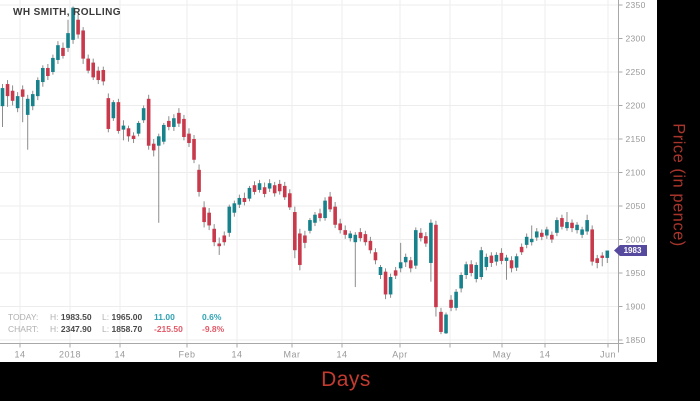 The width and height of the screenshot is (700, 401). I want to click on legend-chart-change: -215.50, so click(168, 329).